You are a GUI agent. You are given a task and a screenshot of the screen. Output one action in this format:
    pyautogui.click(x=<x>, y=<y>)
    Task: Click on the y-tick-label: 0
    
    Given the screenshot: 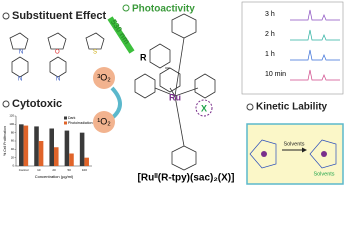 What is the action you would take?
    pyautogui.click(x=13, y=166)
    